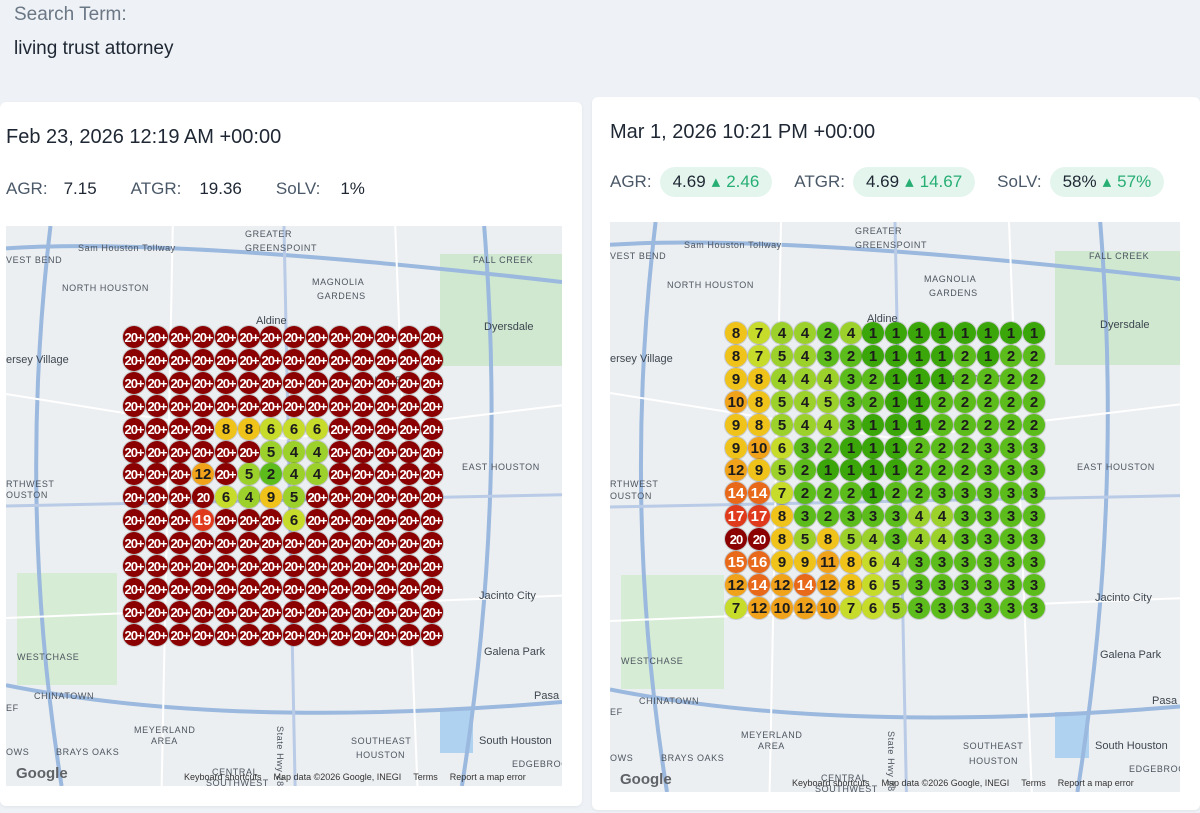 The image size is (1200, 813). What do you see at coordinates (1033, 783) in the screenshot?
I see `map-footer-link-terms: Terms` at bounding box center [1033, 783].